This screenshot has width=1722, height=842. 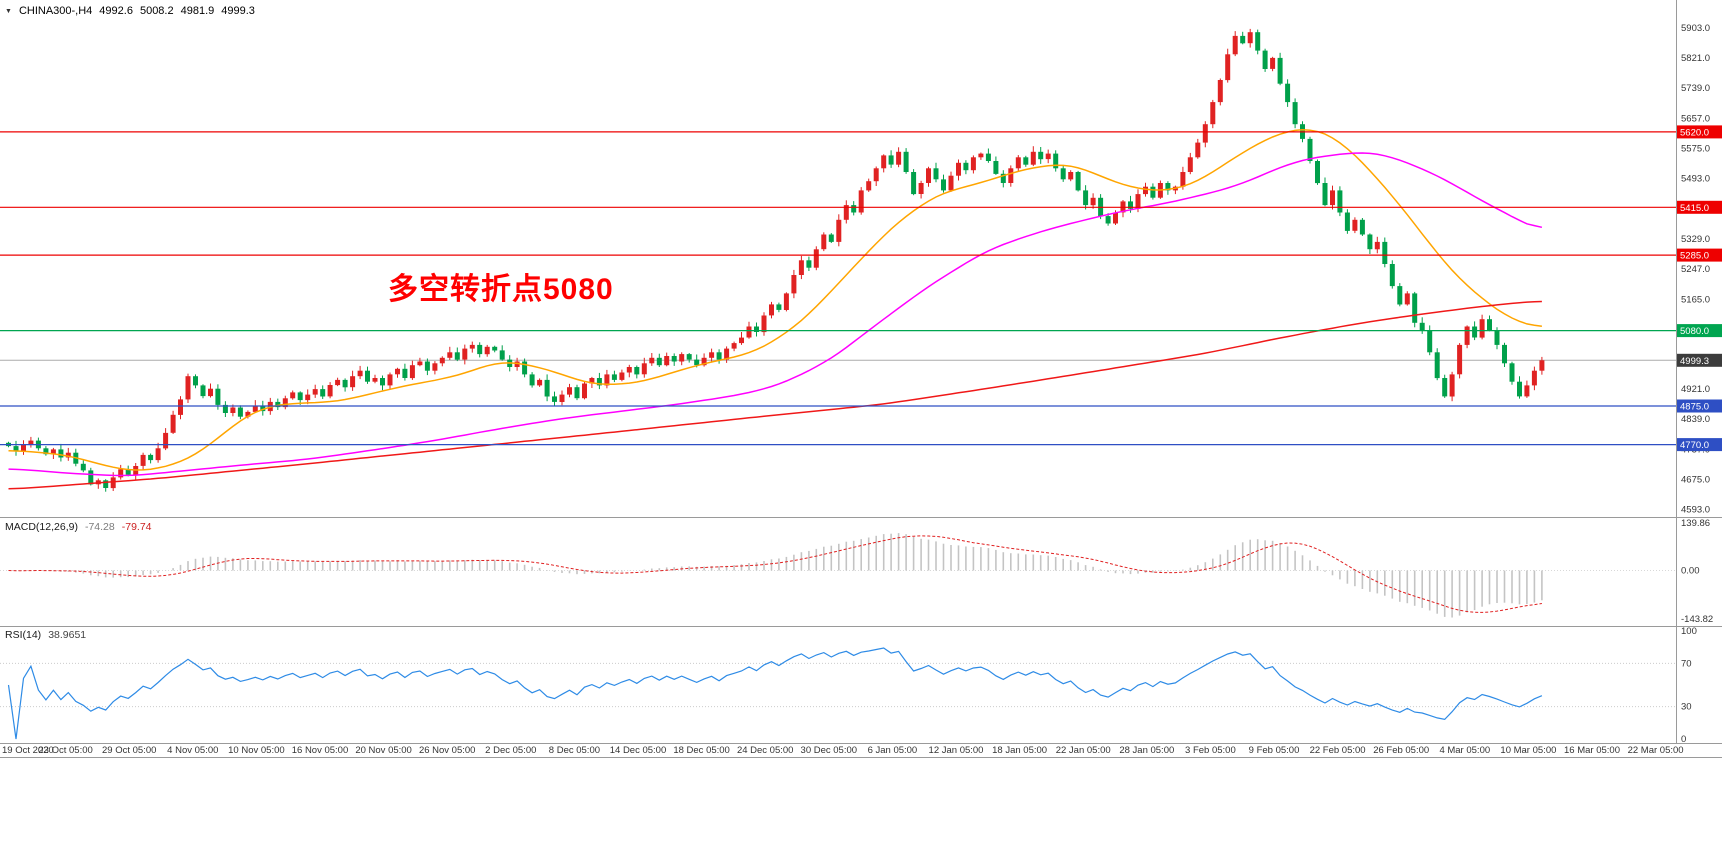 What do you see at coordinates (1694, 208) in the screenshot?
I see `svg-text: 5415.0` at bounding box center [1694, 208].